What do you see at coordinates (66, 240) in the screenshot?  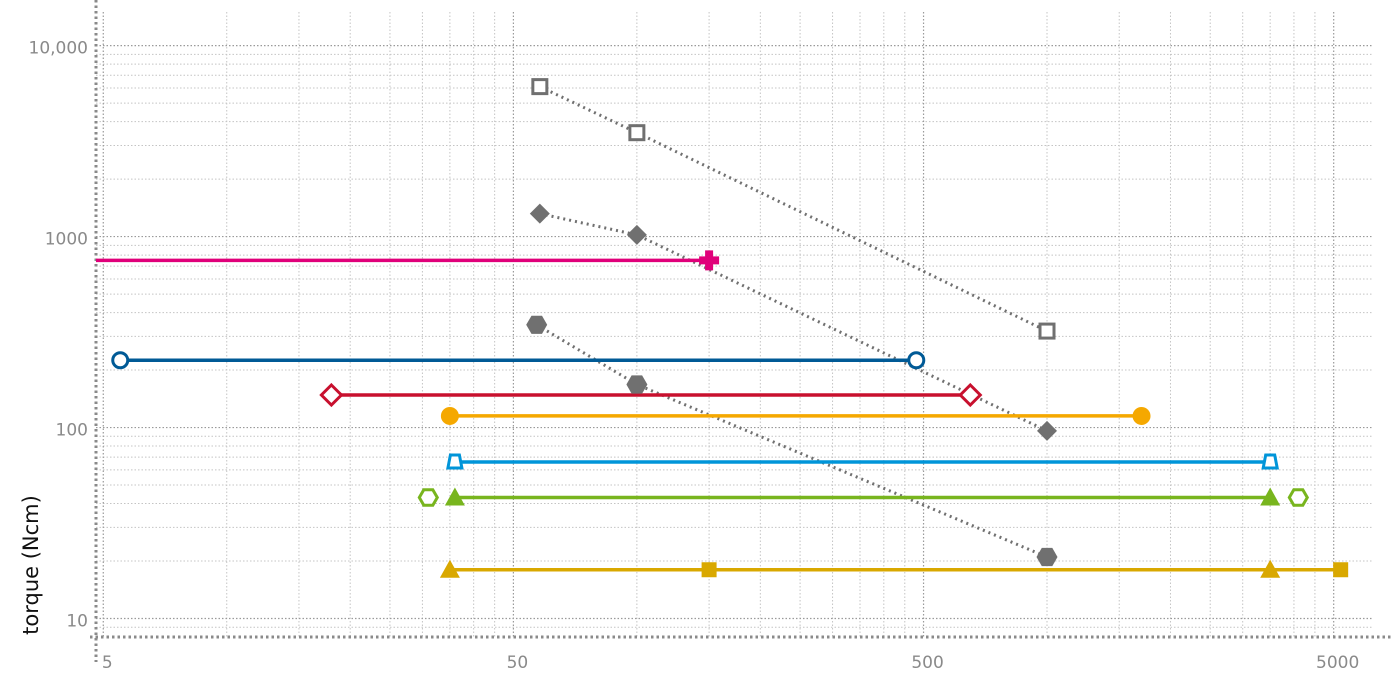 I see `y-tick-label: 1000` at bounding box center [66, 240].